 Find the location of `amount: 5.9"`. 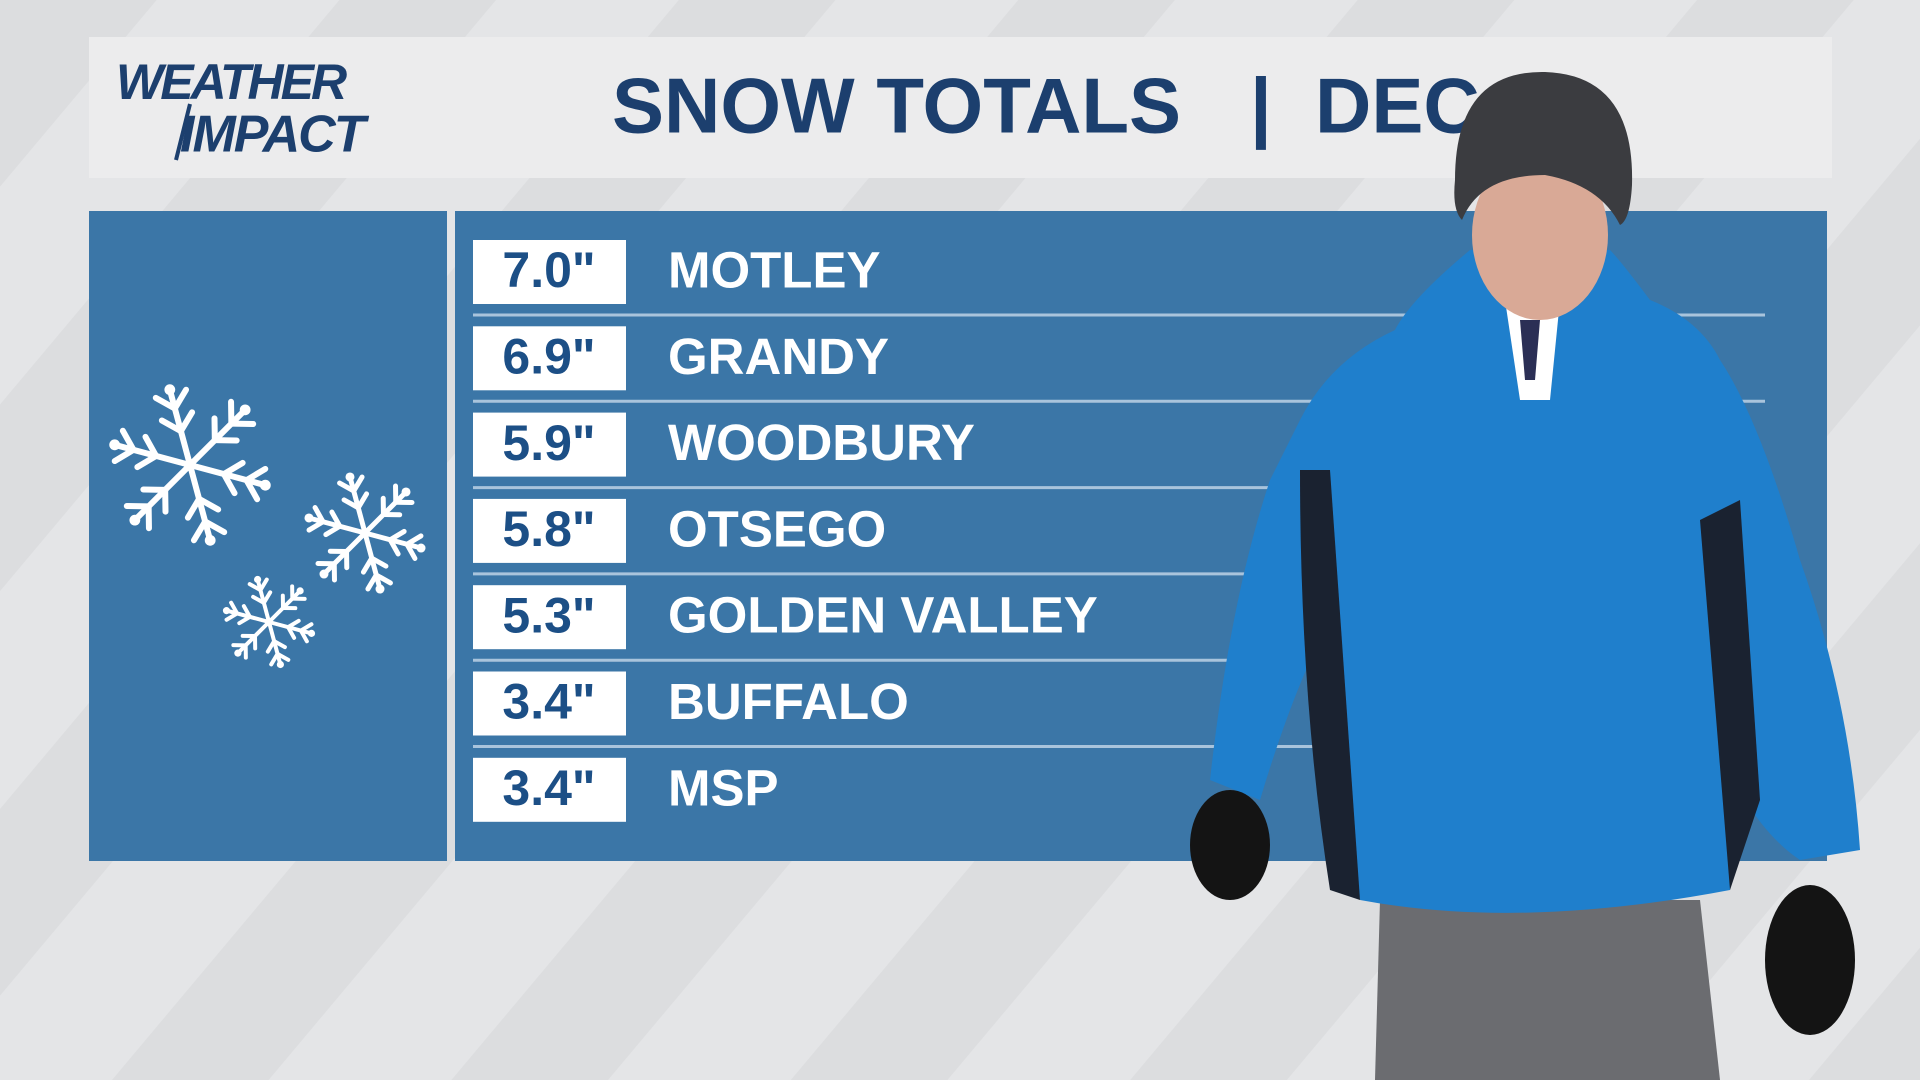

amount: 5.9" is located at coordinates (548, 443).